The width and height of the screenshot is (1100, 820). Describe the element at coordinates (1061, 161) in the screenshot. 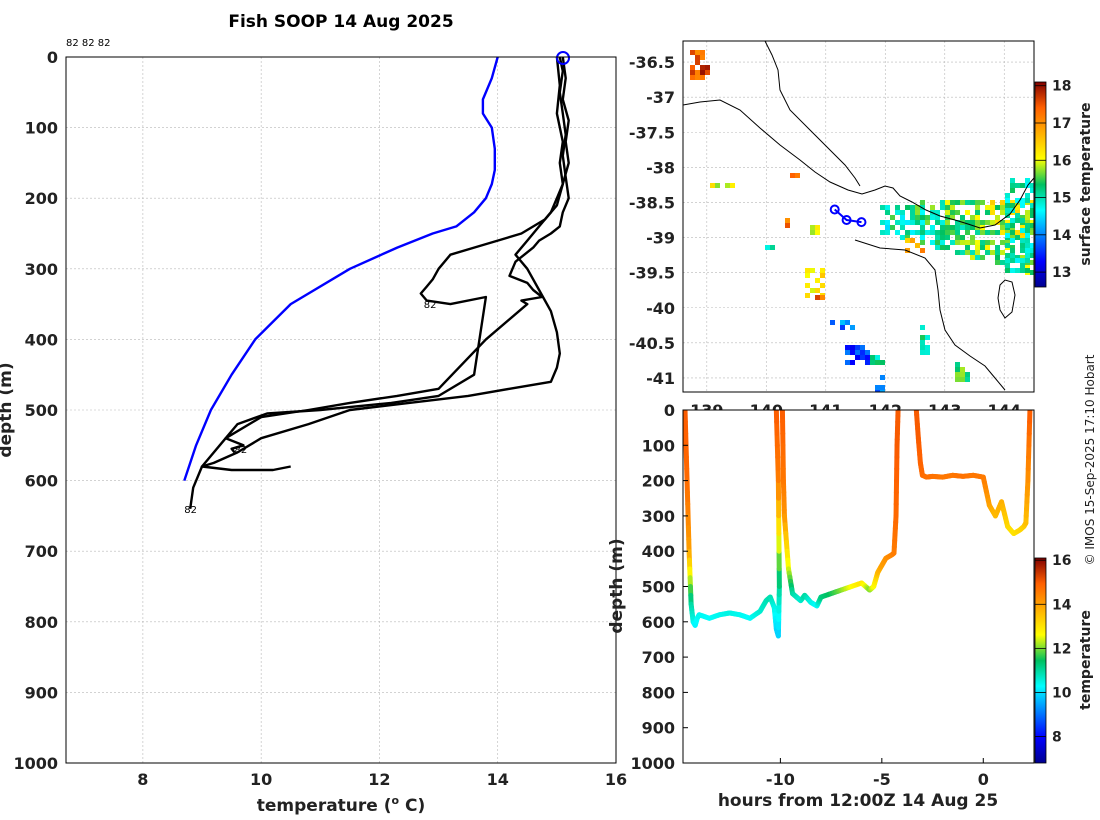

I see `sst-colorbar-tick-label: 16` at that location.